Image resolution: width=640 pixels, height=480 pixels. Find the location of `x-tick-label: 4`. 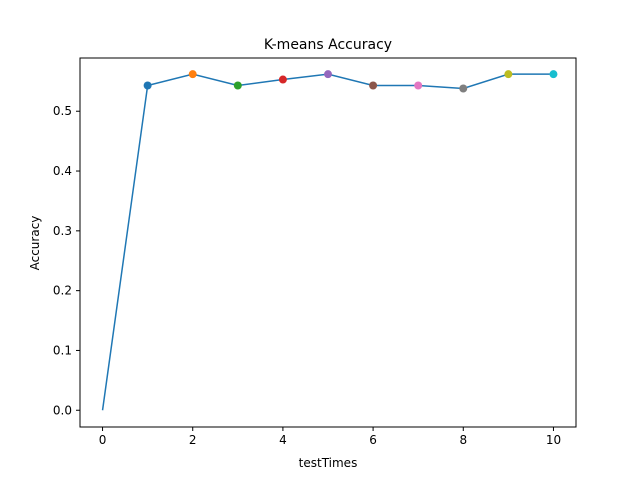

x-tick-label: 4 is located at coordinates (283, 440).